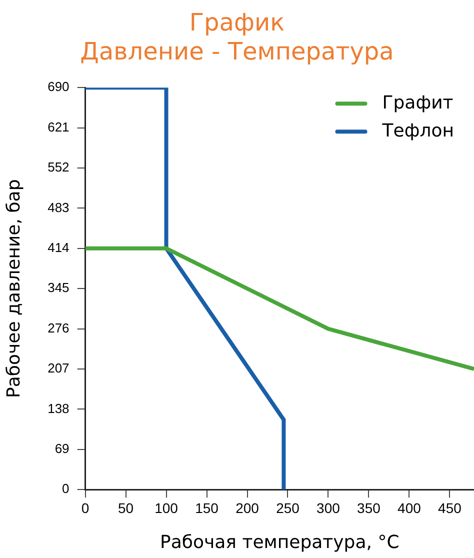 The image size is (474, 558). Describe the element at coordinates (62, 448) in the screenshot. I see `y-tick-label: 69` at that location.